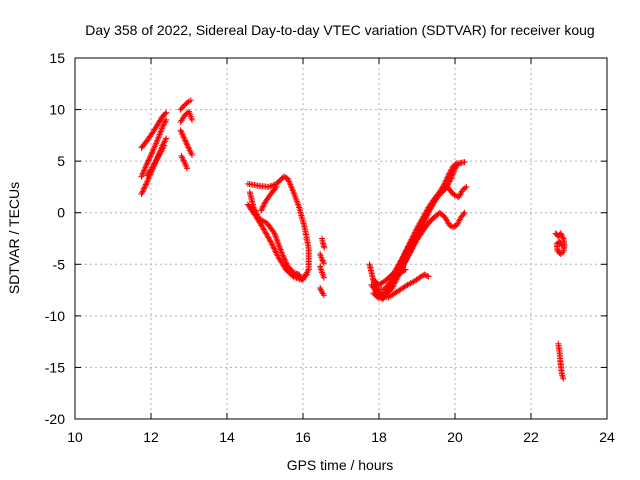  What do you see at coordinates (455, 437) in the screenshot?
I see `x-tick-label: 20` at bounding box center [455, 437].